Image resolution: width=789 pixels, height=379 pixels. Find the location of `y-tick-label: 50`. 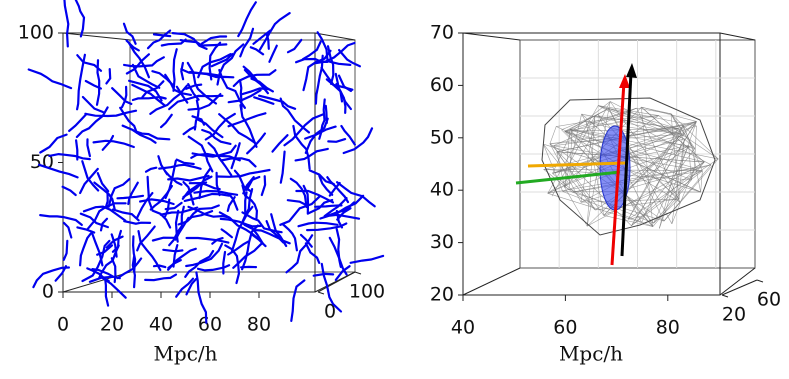

y-tick-label: 50 is located at coordinates (42, 162).